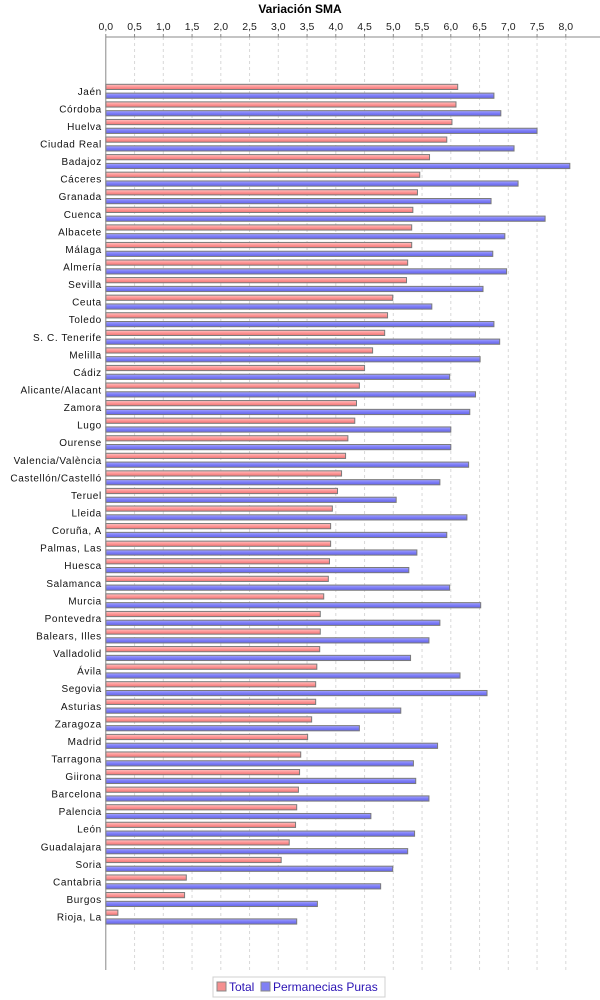 The width and height of the screenshot is (600, 1000). Describe the element at coordinates (265, 986) in the screenshot. I see `legend-swatch-permanecias-puras` at that location.